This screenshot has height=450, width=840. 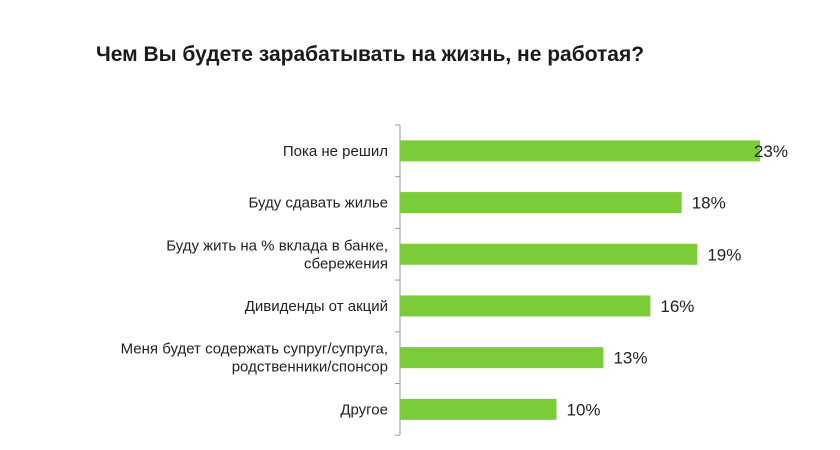 What do you see at coordinates (364, 409) in the screenshot?
I see `category-label: Другое` at bounding box center [364, 409].